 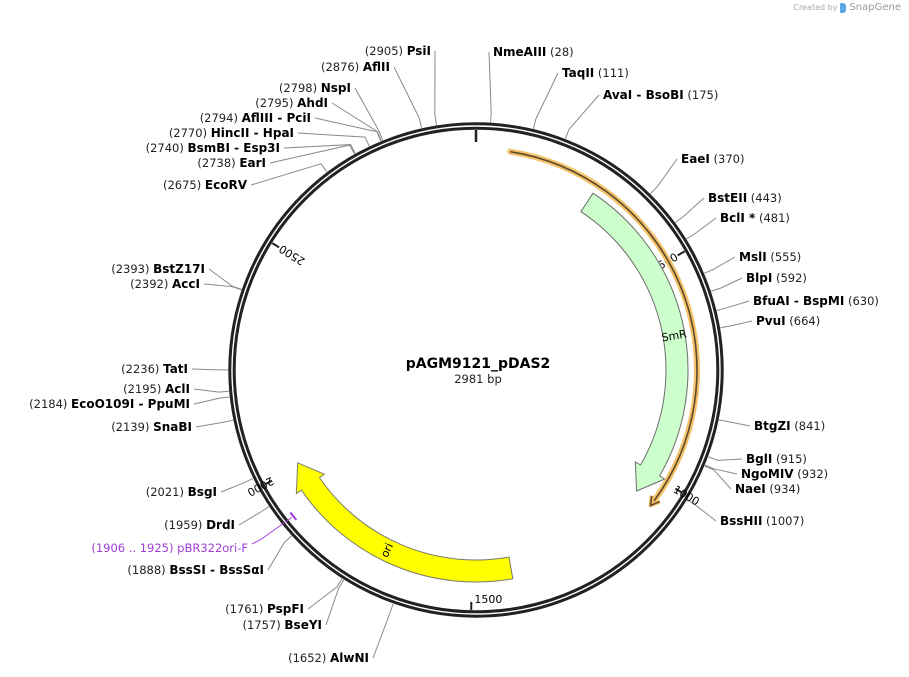 I want to click on enzyme-site: (2021) BsgI, so click(x=181, y=492).